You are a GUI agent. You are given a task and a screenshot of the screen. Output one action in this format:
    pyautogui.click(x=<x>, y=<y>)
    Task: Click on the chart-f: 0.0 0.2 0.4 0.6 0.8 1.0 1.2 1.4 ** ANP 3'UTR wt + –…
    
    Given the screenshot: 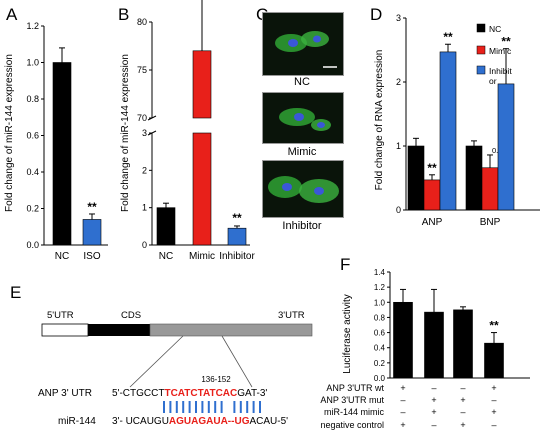 What is the action you would take?
    pyautogui.click(x=425, y=349)
    